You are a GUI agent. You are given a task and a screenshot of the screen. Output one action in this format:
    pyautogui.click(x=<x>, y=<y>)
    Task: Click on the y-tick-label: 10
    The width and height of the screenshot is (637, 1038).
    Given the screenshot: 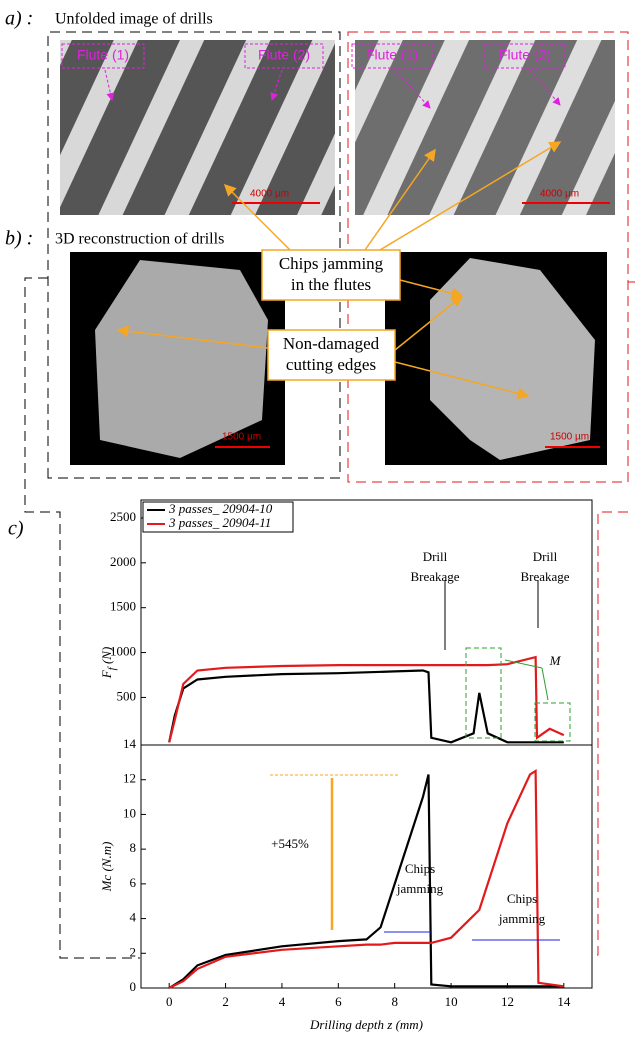 What is the action you would take?
    pyautogui.click(x=129, y=812)
    